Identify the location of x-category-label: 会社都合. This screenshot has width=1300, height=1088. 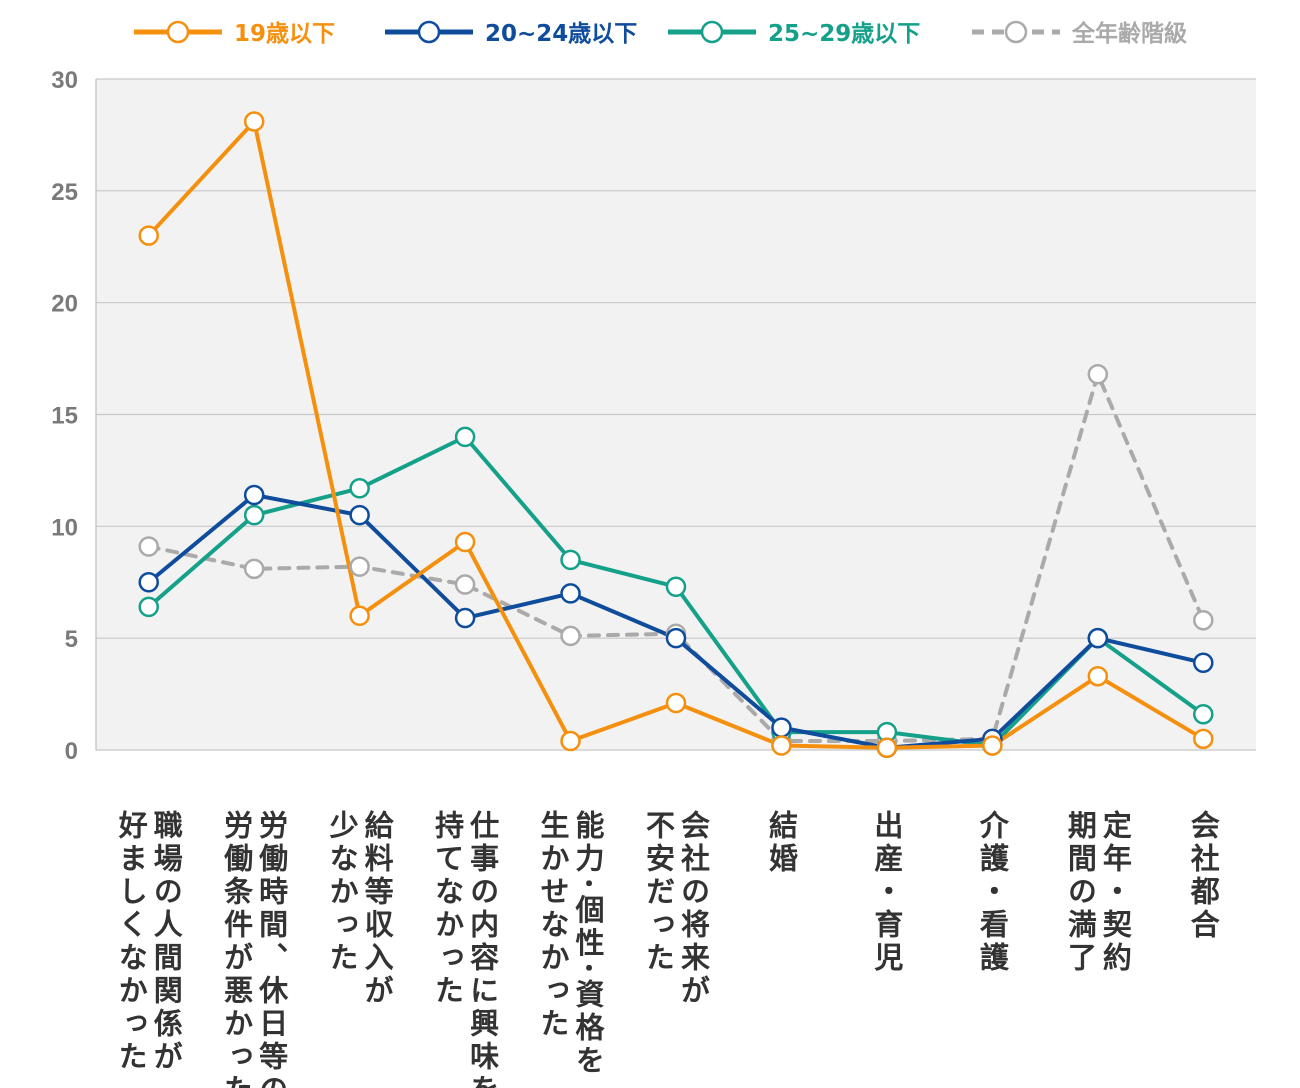
(1203, 876).